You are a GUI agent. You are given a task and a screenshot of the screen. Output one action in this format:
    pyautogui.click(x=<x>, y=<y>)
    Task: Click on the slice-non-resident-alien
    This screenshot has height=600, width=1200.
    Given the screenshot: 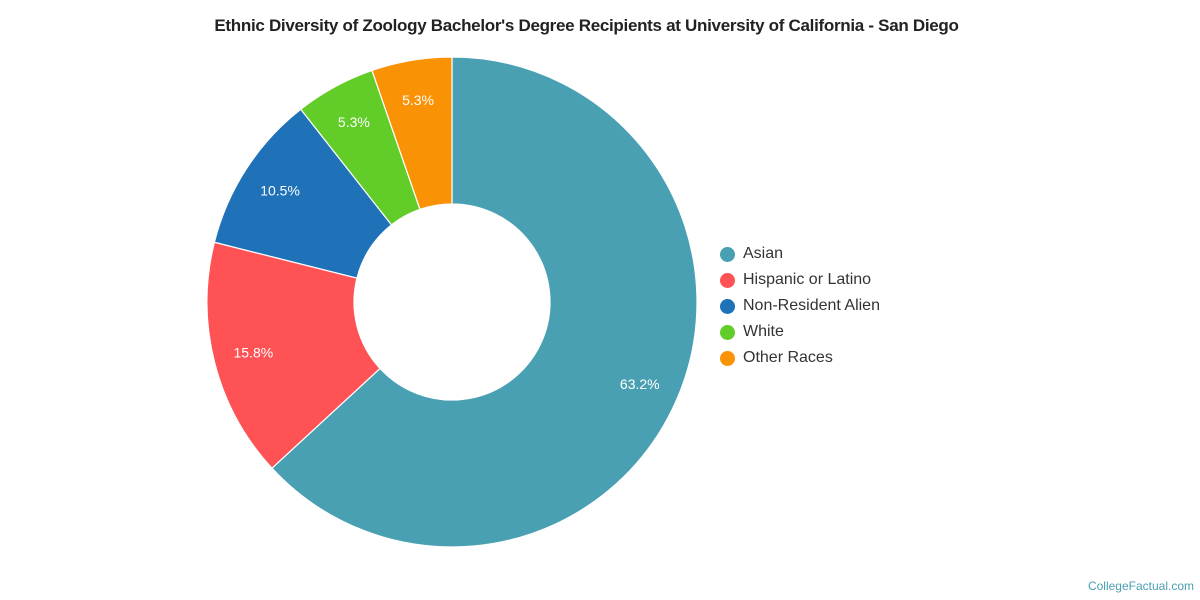 What is the action you would take?
    pyautogui.click(x=303, y=193)
    